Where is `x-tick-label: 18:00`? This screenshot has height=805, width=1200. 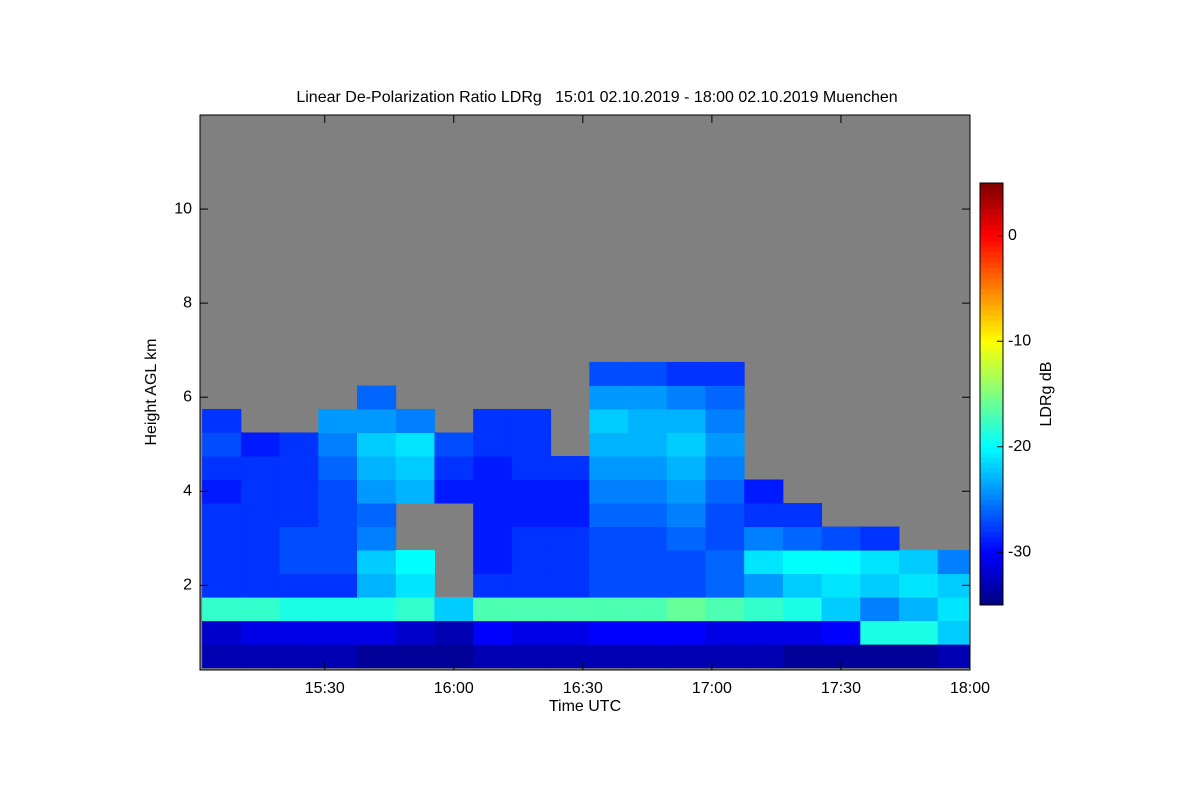 x-tick-label: 18:00 is located at coordinates (970, 688).